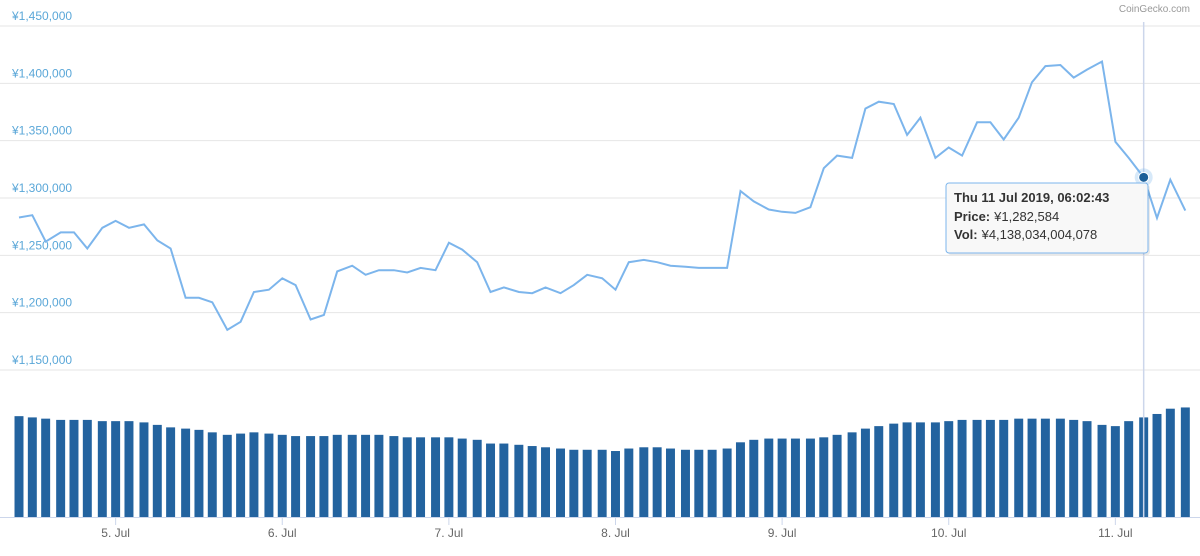 The height and width of the screenshot is (556, 1200). I want to click on y-tick-label: ¥1,250,000, so click(41, 245).